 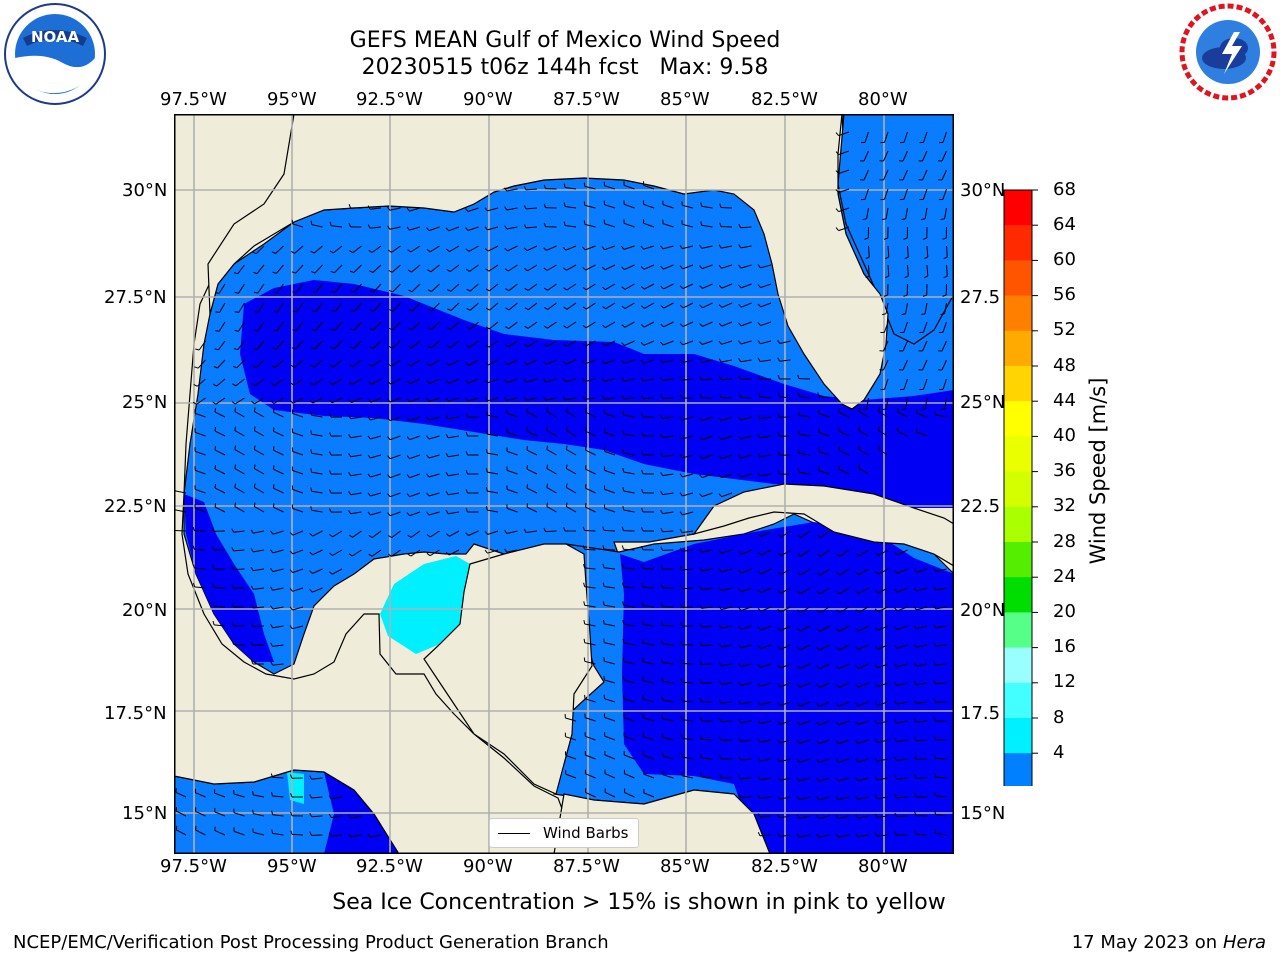 What do you see at coordinates (1018, 630) in the screenshot?
I see `colorbar-segment` at bounding box center [1018, 630].